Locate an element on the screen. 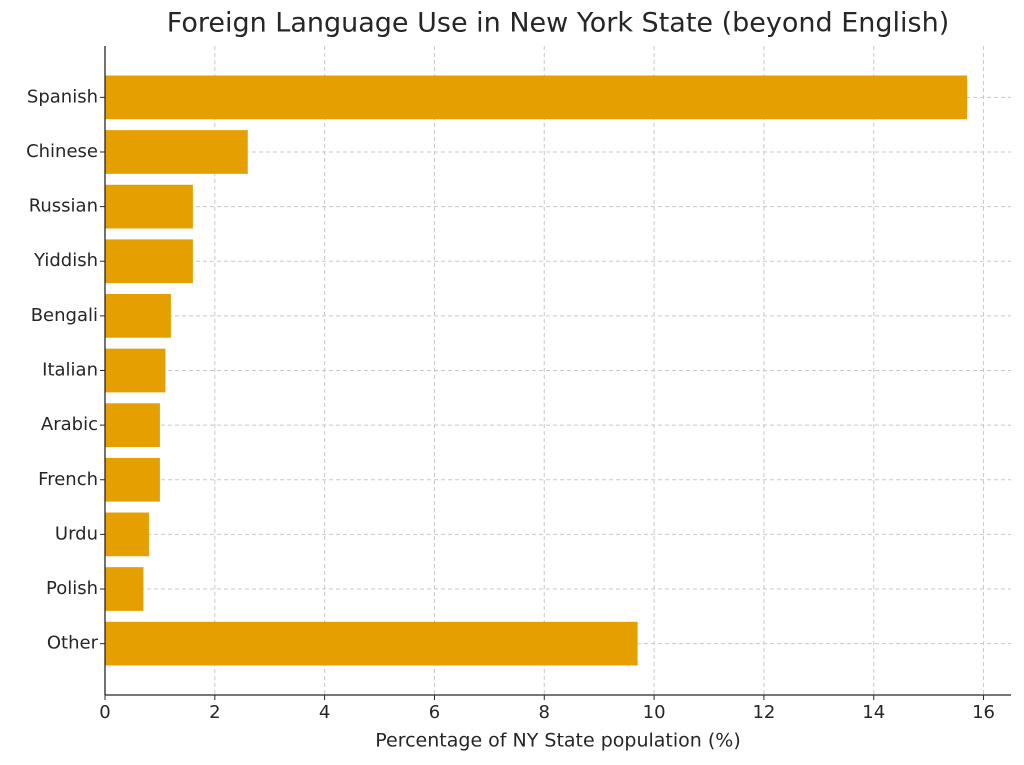 This screenshot has width=1024, height=765. y-tick-label: French is located at coordinates (68, 479).